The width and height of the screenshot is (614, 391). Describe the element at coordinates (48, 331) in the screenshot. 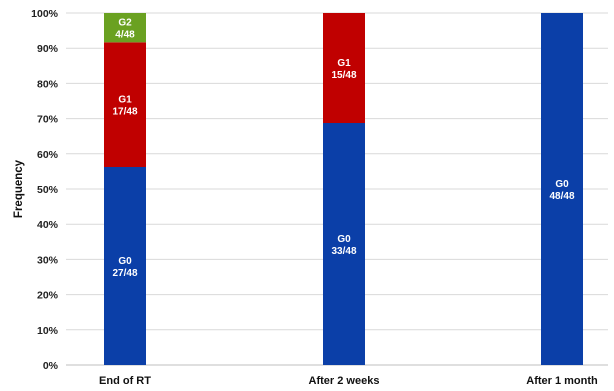

I see `y-tick-label: 10%` at that location.